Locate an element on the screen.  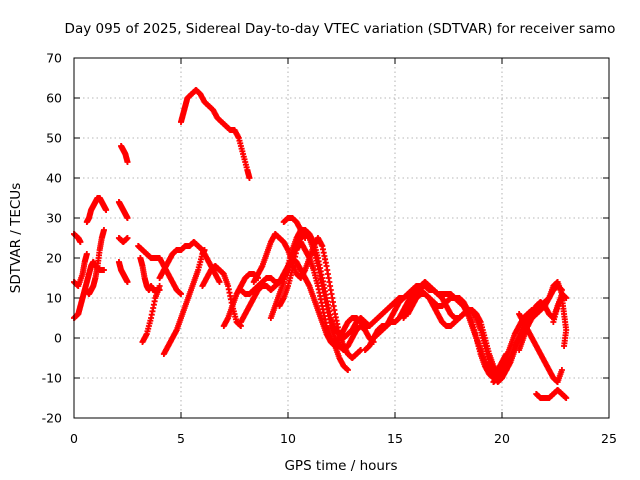
y-tick-label: 30 is located at coordinates (54, 218).